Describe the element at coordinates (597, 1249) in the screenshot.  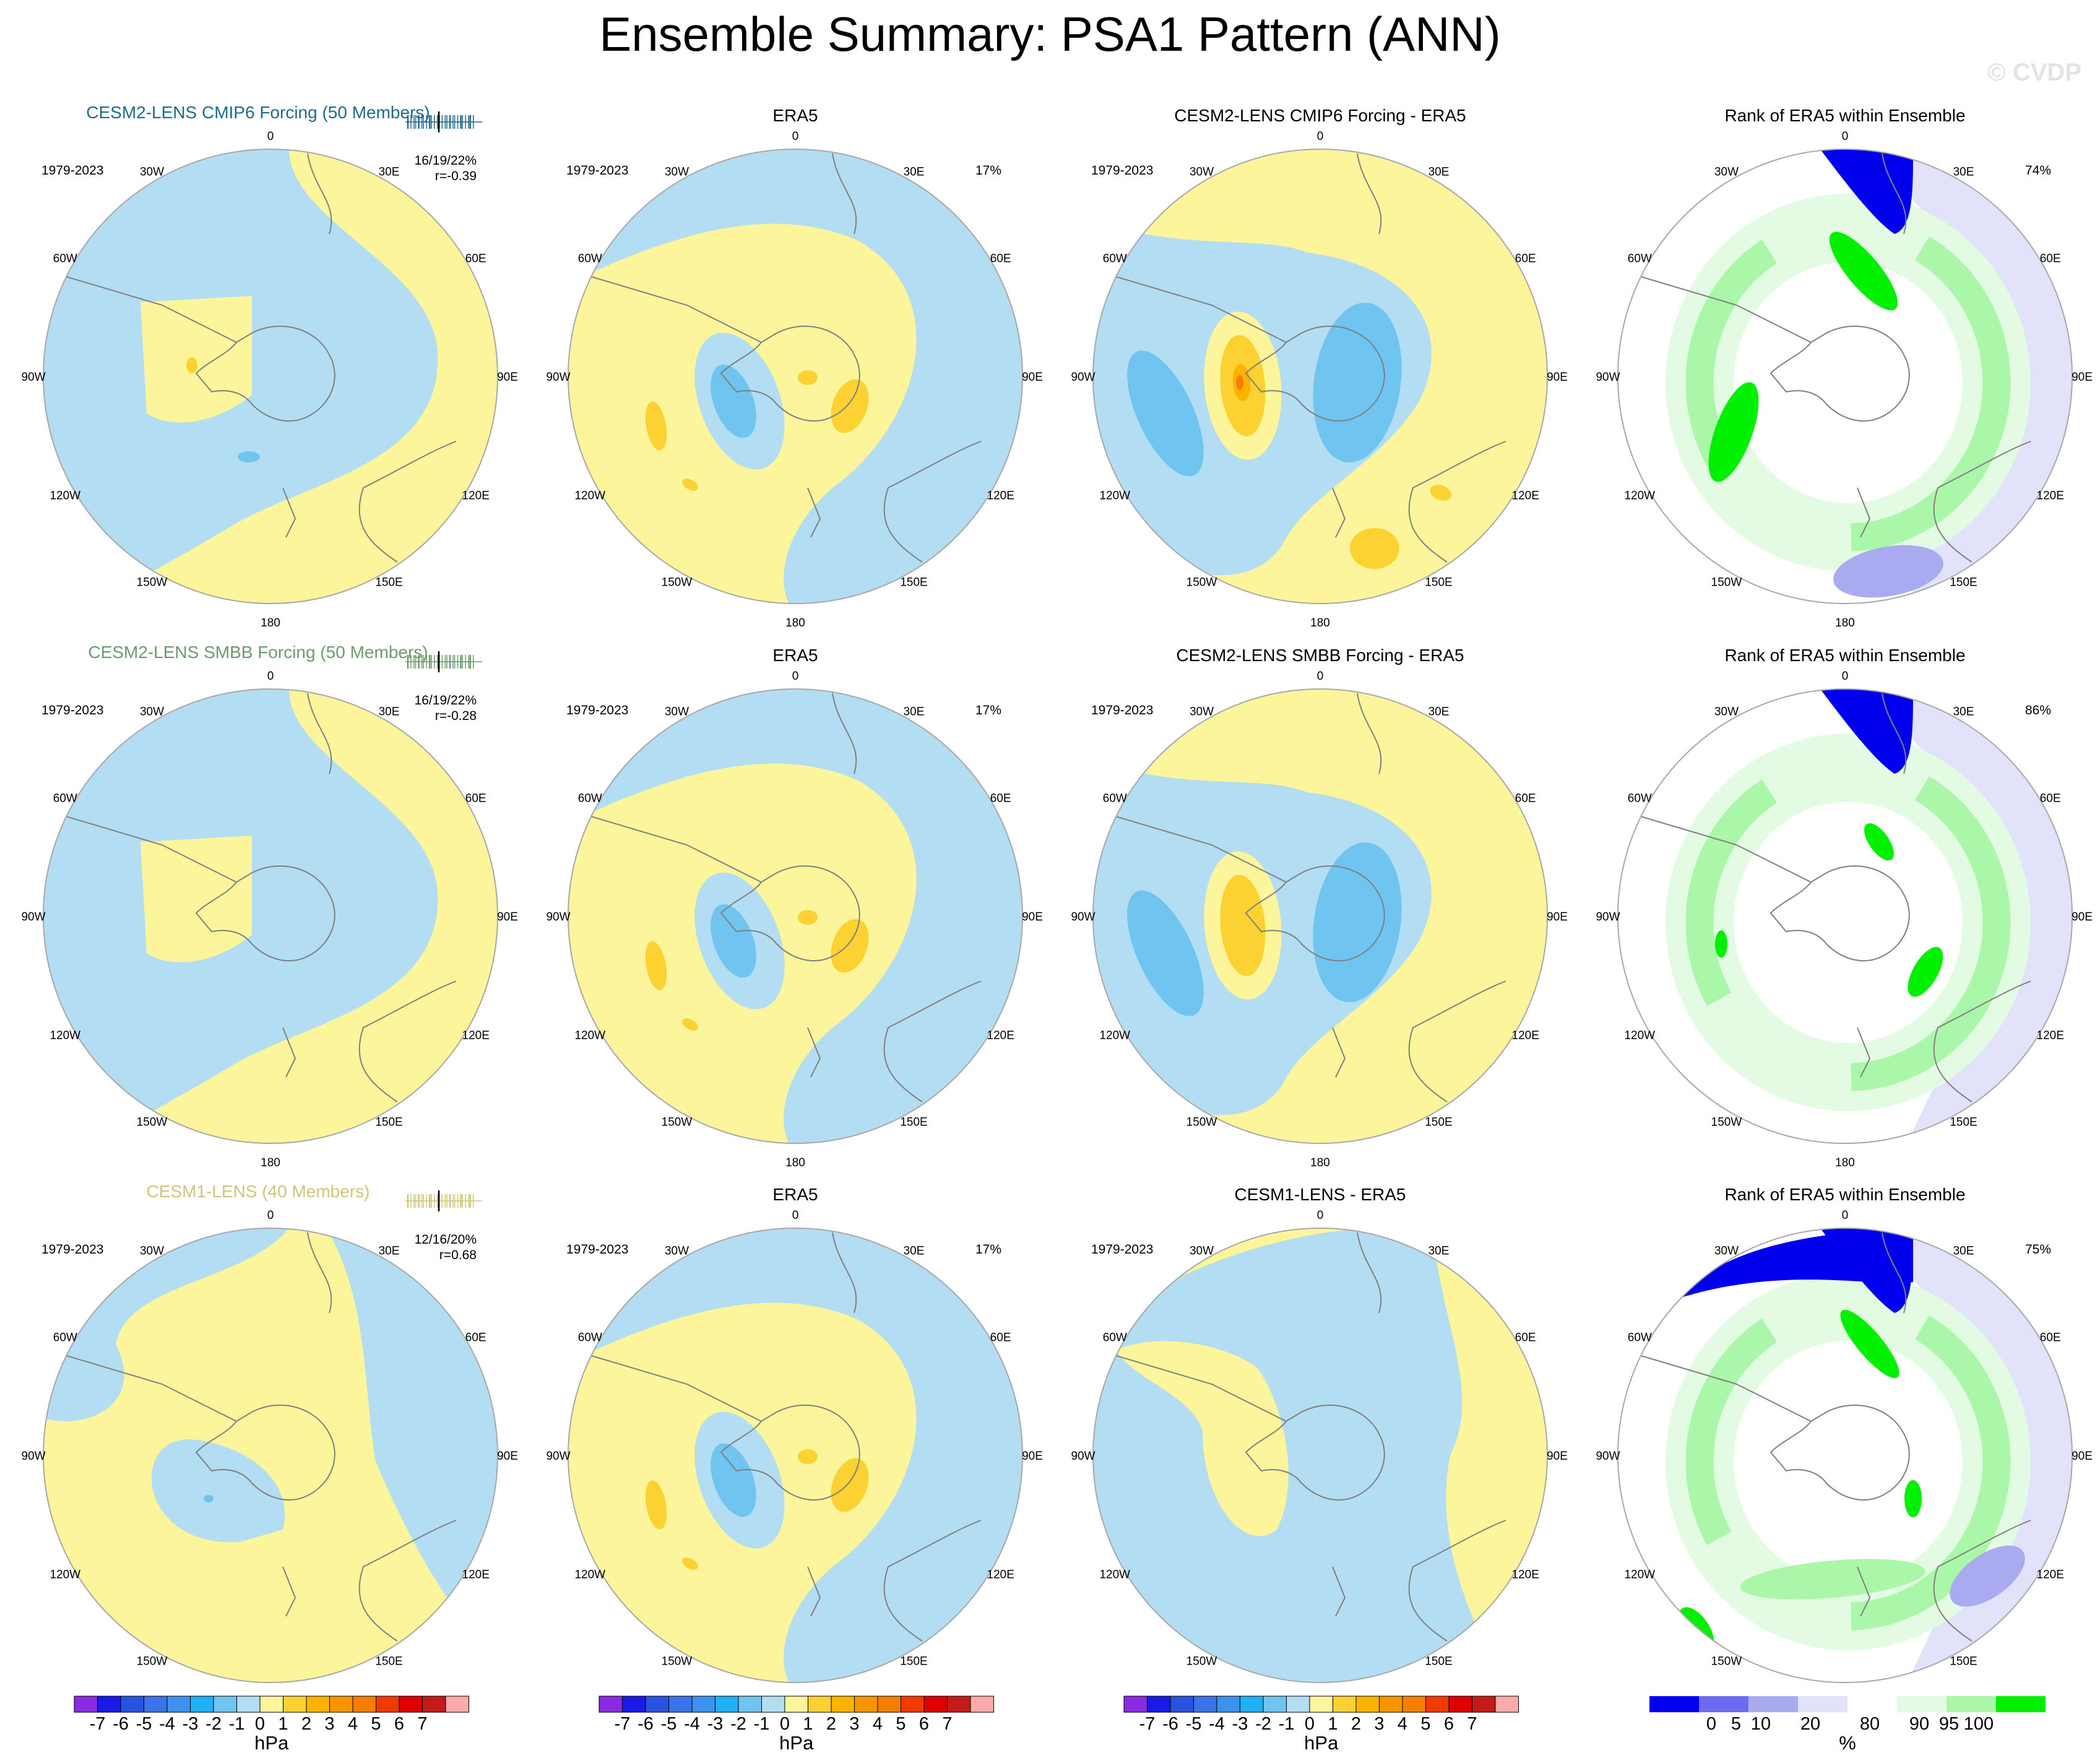
I see `period-label: 1979-2023` at that location.